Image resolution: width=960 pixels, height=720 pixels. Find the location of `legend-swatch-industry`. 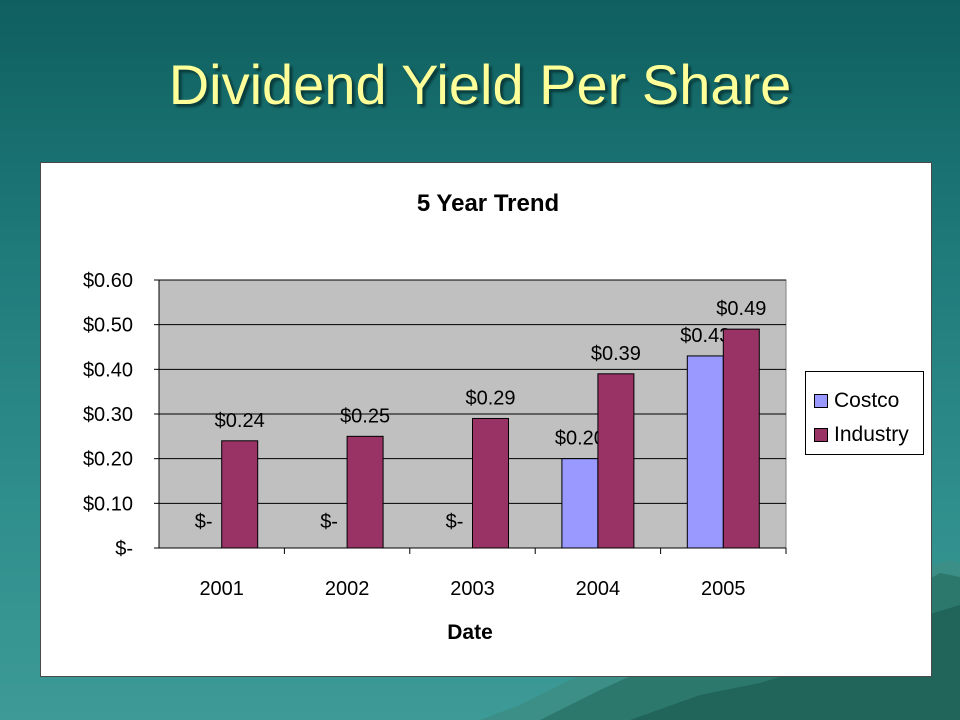

legend-swatch-industry is located at coordinates (821, 435).